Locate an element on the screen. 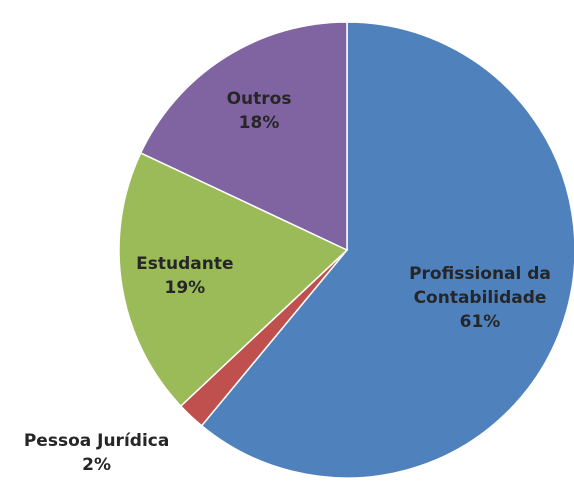  value-label: 61% is located at coordinates (480, 321).